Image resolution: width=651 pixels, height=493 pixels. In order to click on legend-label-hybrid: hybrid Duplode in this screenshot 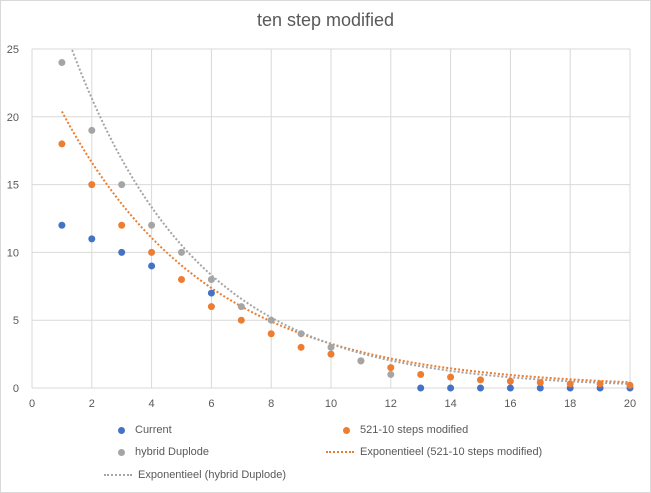, I will do `click(172, 452)`.